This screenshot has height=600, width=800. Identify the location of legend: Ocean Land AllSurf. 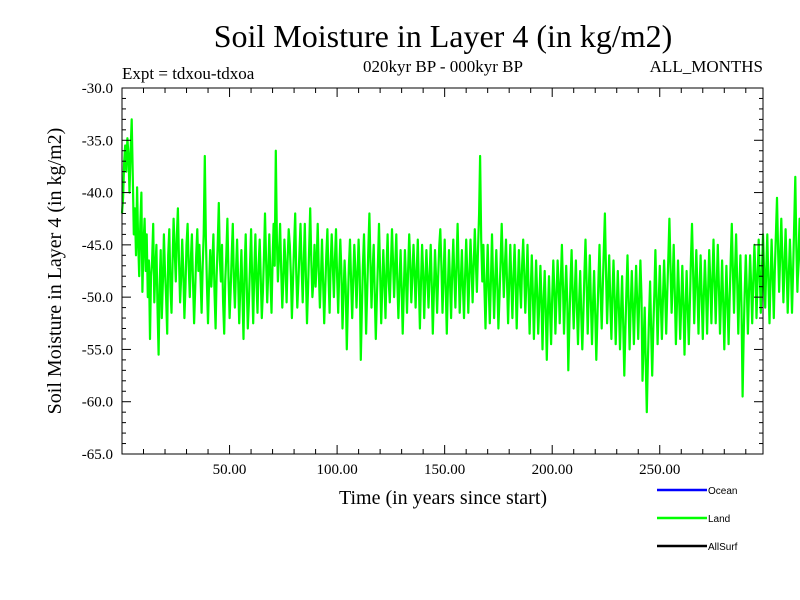
(697, 519).